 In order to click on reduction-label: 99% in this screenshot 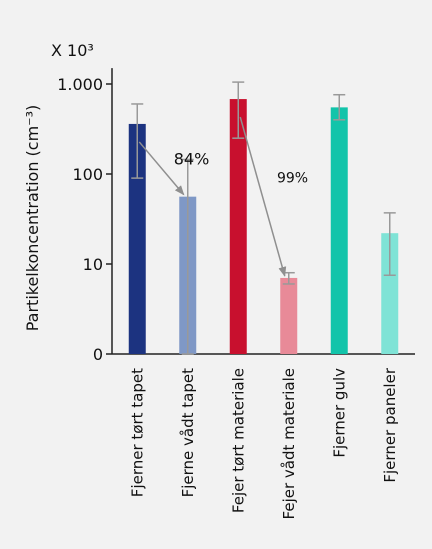, I will do `click(292, 179)`.